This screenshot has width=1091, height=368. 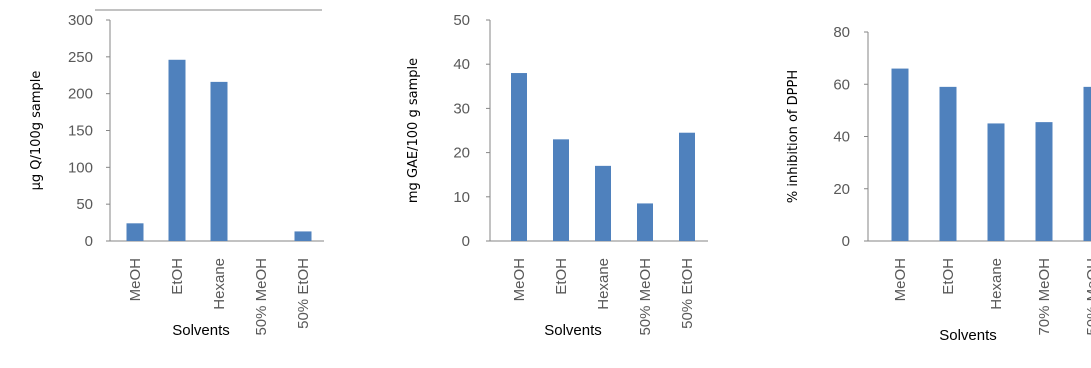 I want to click on y-tick-label: 300, so click(x=80, y=20).